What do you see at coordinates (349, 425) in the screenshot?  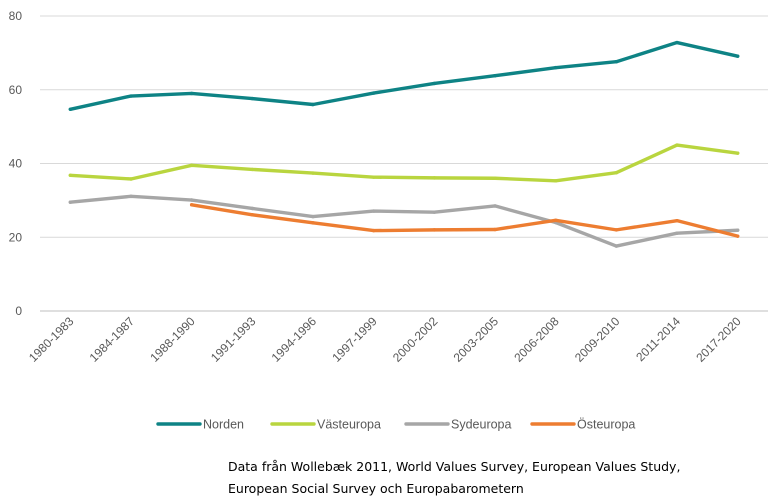 I see `legend-label: Västeuropa` at bounding box center [349, 425].